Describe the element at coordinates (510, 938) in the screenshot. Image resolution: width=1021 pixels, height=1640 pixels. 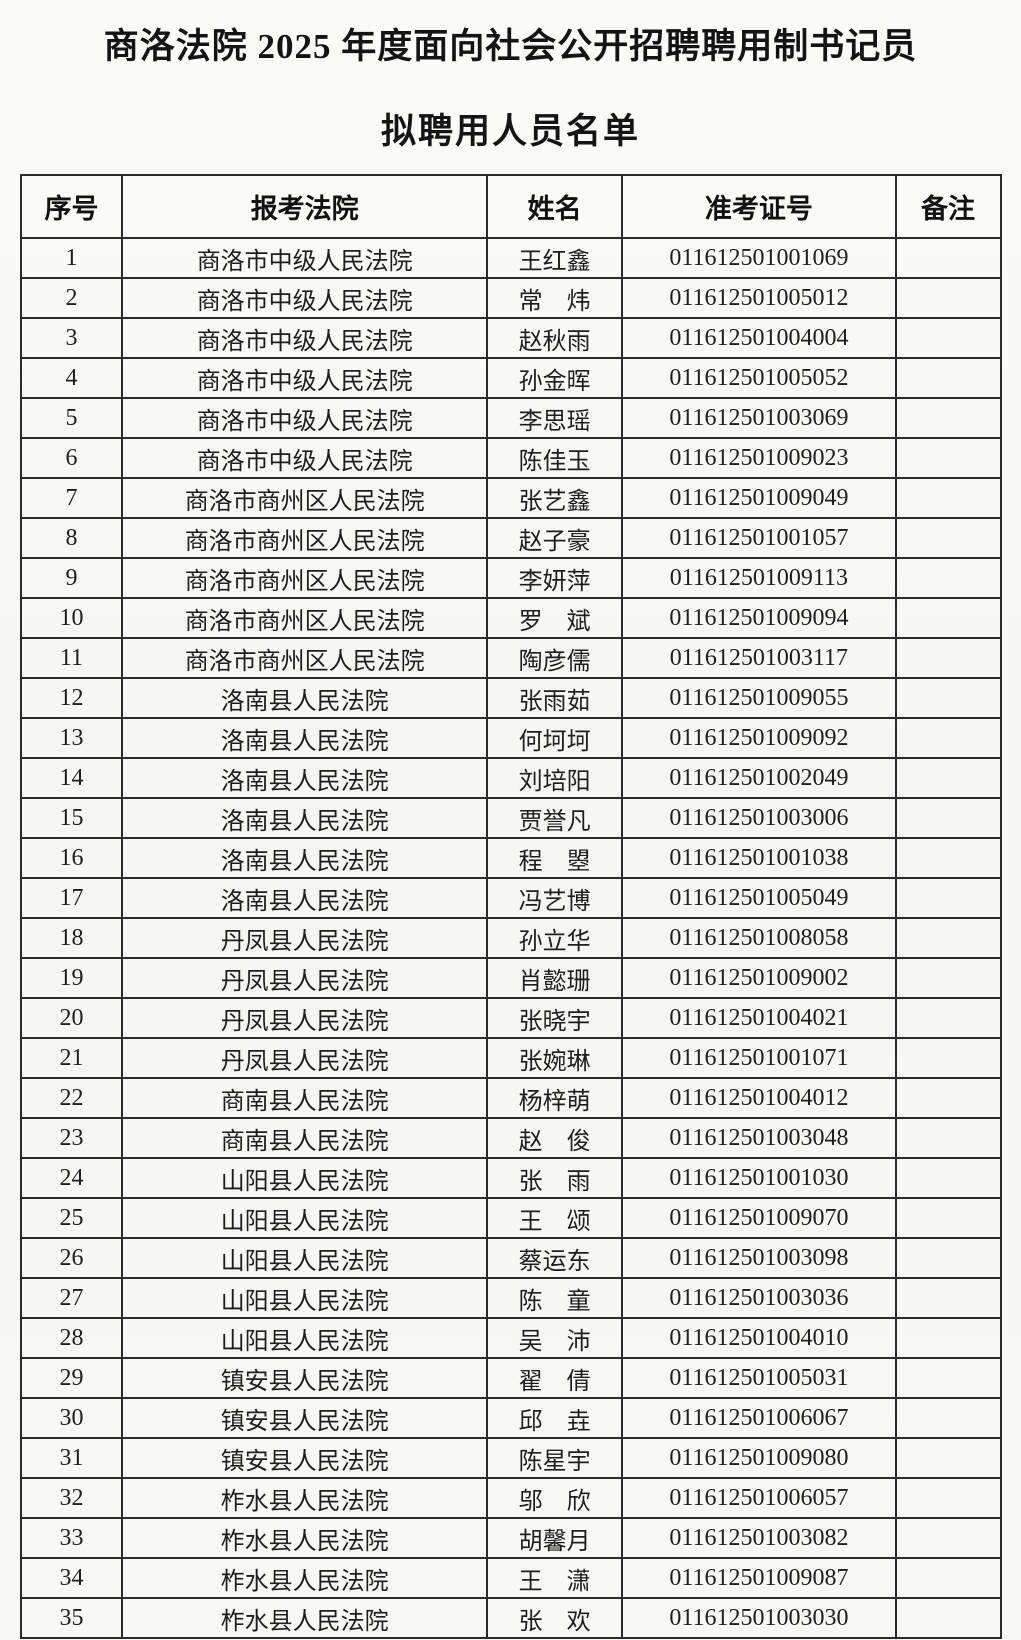
I see `table-row: 18 丹凤县人民法院 孙立华 011612501008058` at that location.